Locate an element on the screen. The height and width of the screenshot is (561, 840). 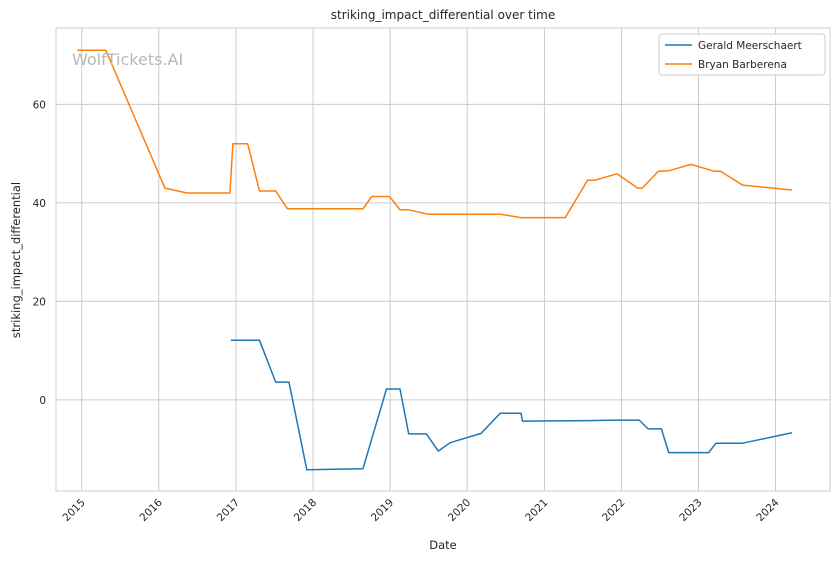
watermark-text: WolfTickets.AI is located at coordinates (127, 59).